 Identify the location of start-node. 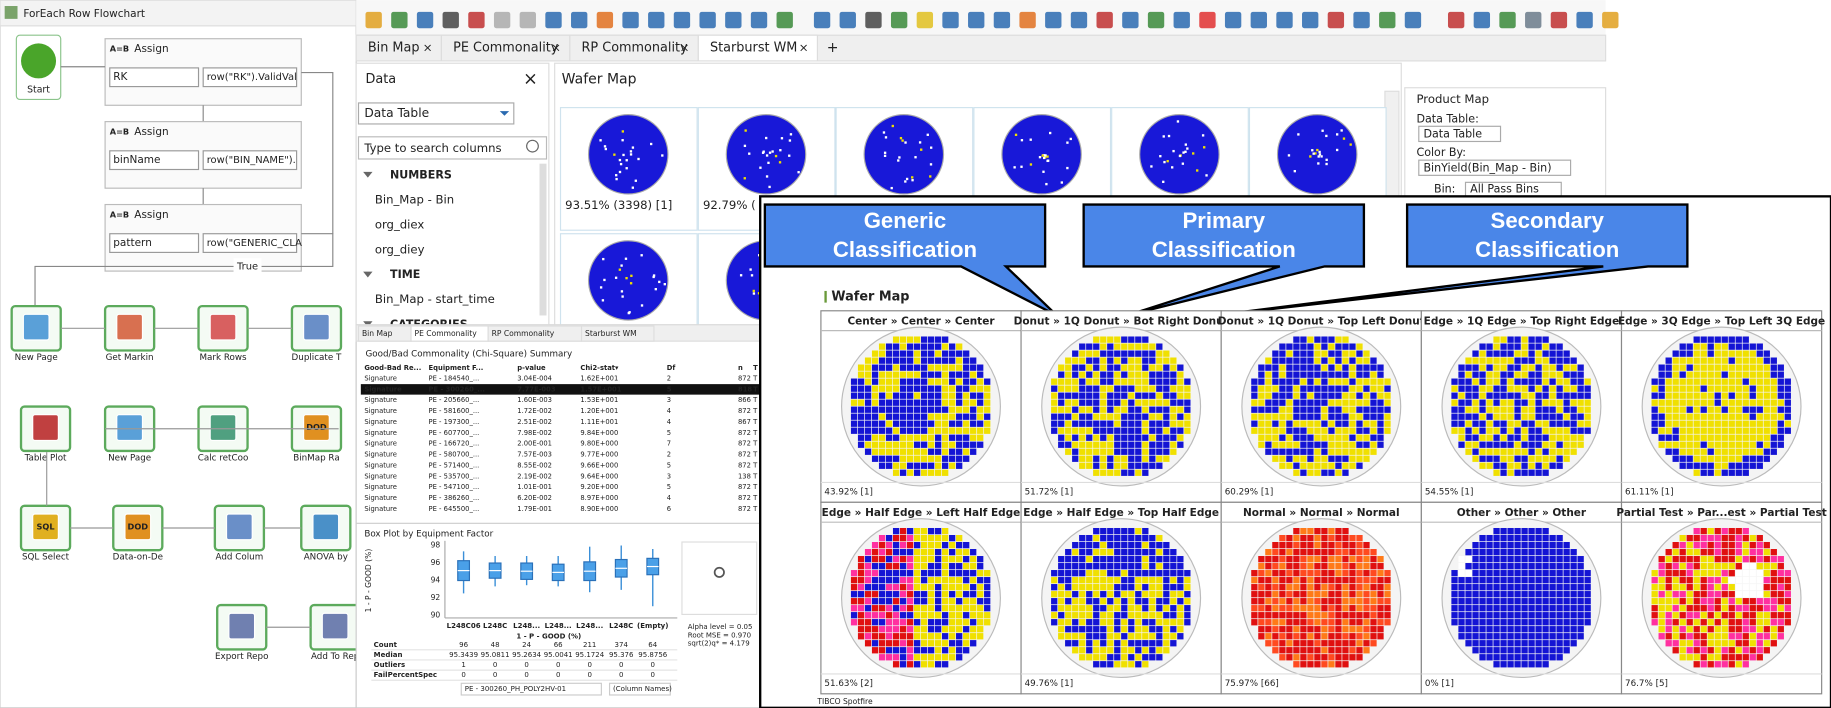
(39, 61).